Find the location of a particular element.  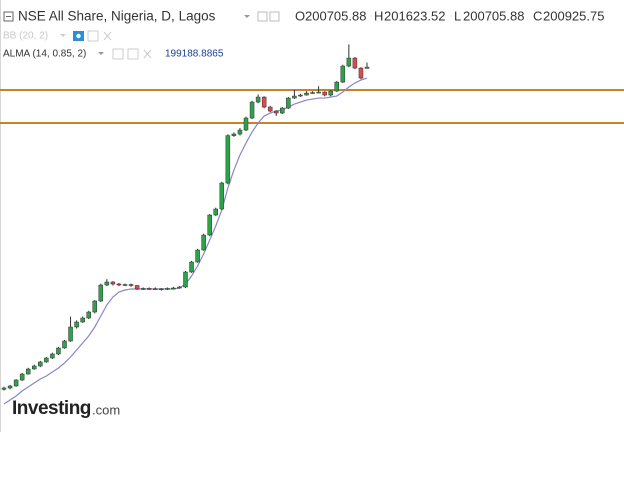

watermark: Investing is located at coordinates (51, 408).